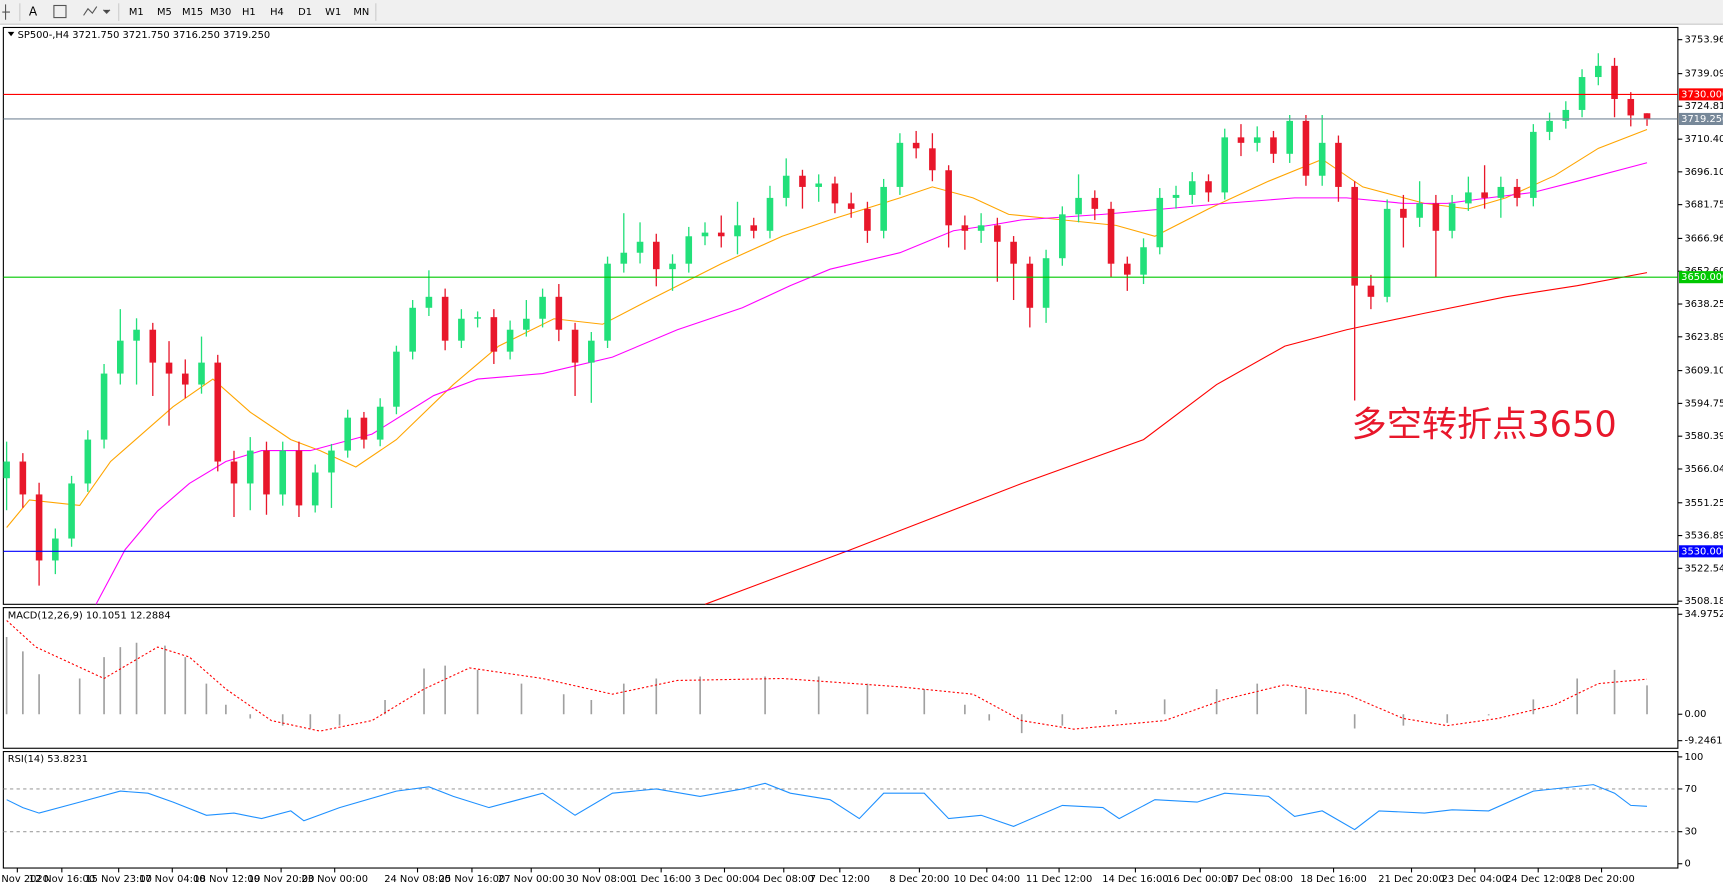 This screenshot has height=890, width=1723. I want to click on y-tick-label: 3522.54, so click(1703, 568).